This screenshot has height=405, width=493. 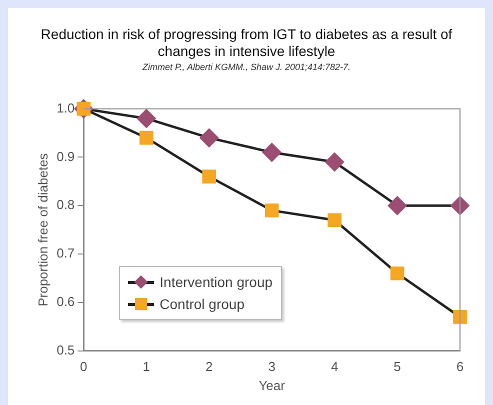 What do you see at coordinates (84, 366) in the screenshot?
I see `x-tick-label: 0` at bounding box center [84, 366].